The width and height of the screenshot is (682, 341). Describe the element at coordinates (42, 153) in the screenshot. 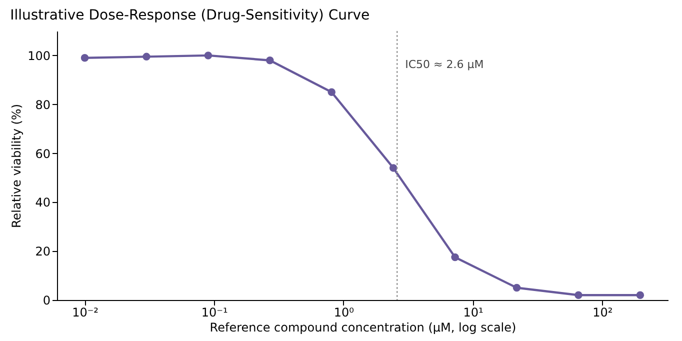

I see `y-tick-label: 60` at that location.